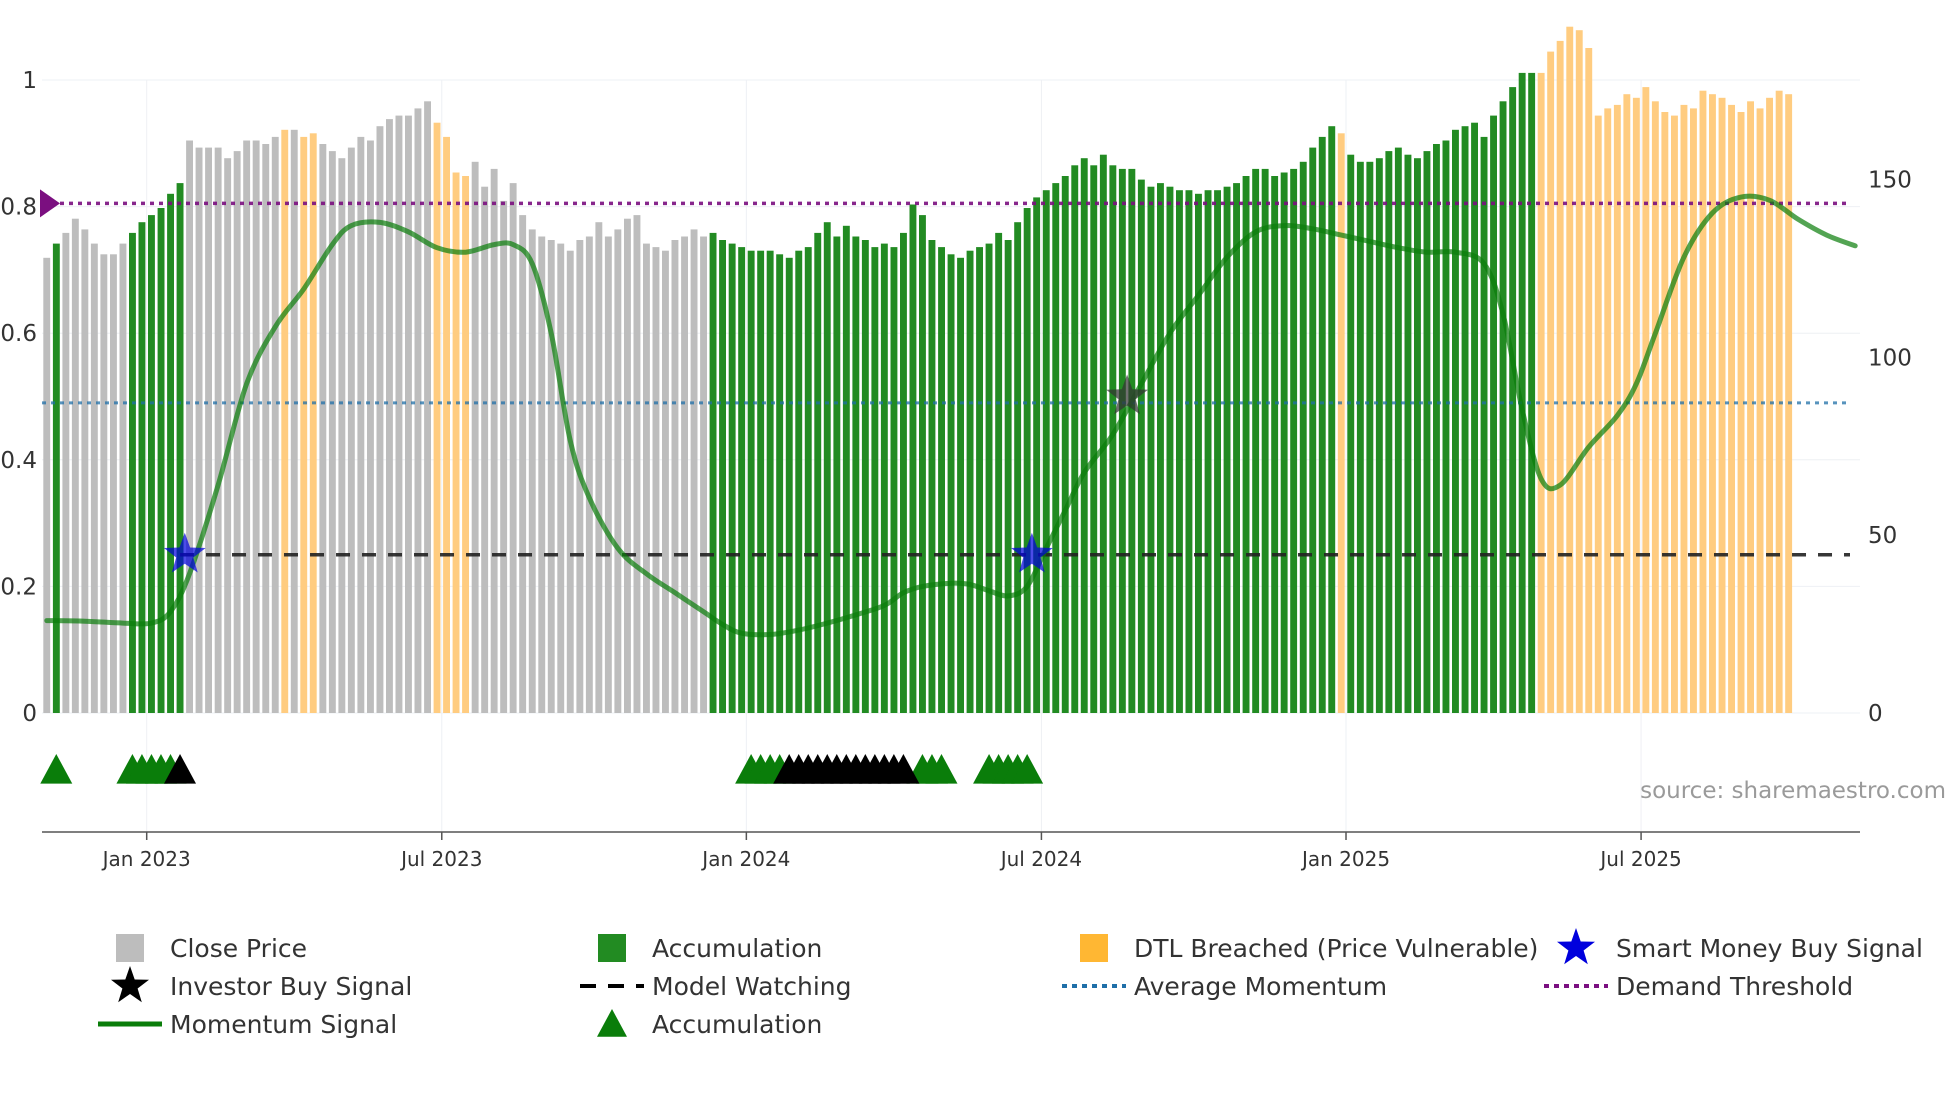  Describe the element at coordinates (1127, 394) in the screenshot. I see `investor-buy-star-icon` at that location.